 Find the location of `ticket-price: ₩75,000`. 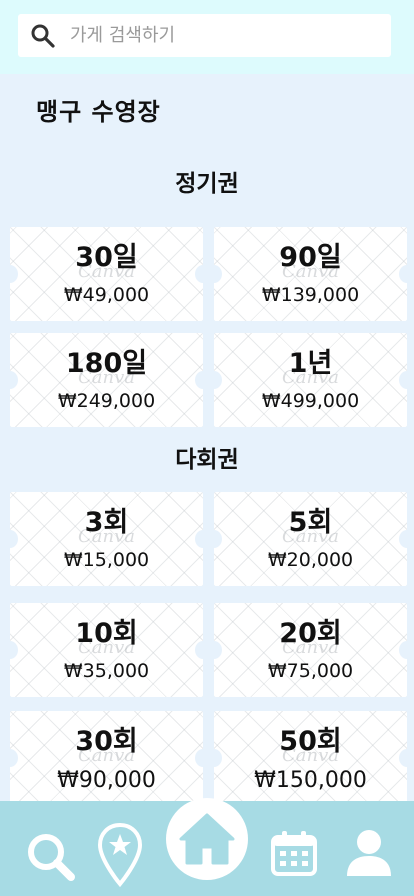

ticket-price: ₩75,000 is located at coordinates (310, 671).